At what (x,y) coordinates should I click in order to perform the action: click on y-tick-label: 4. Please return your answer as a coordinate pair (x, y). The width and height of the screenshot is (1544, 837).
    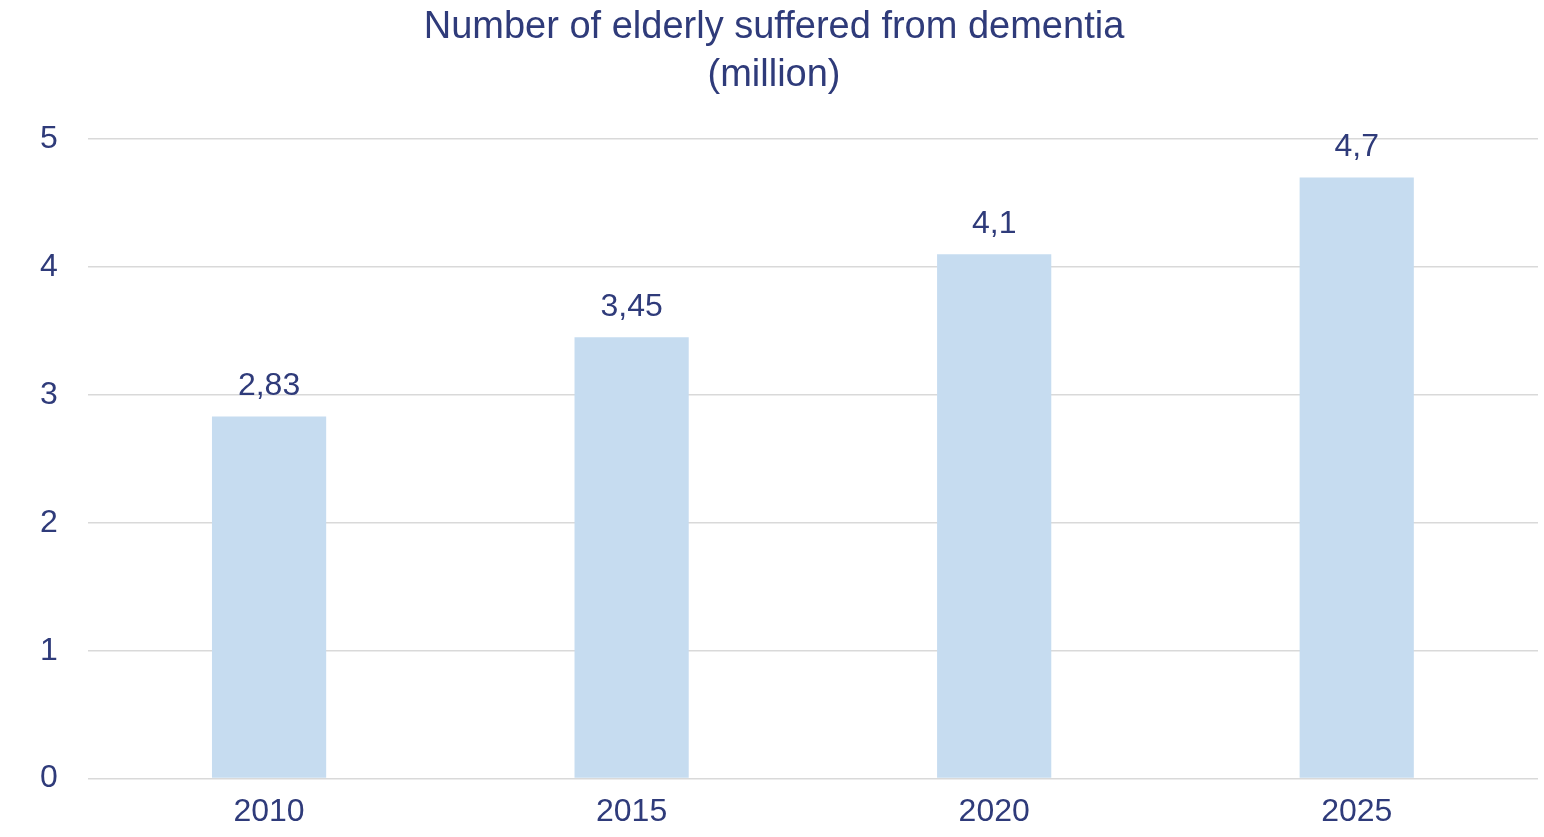
    Looking at the image, I should click on (49, 264).